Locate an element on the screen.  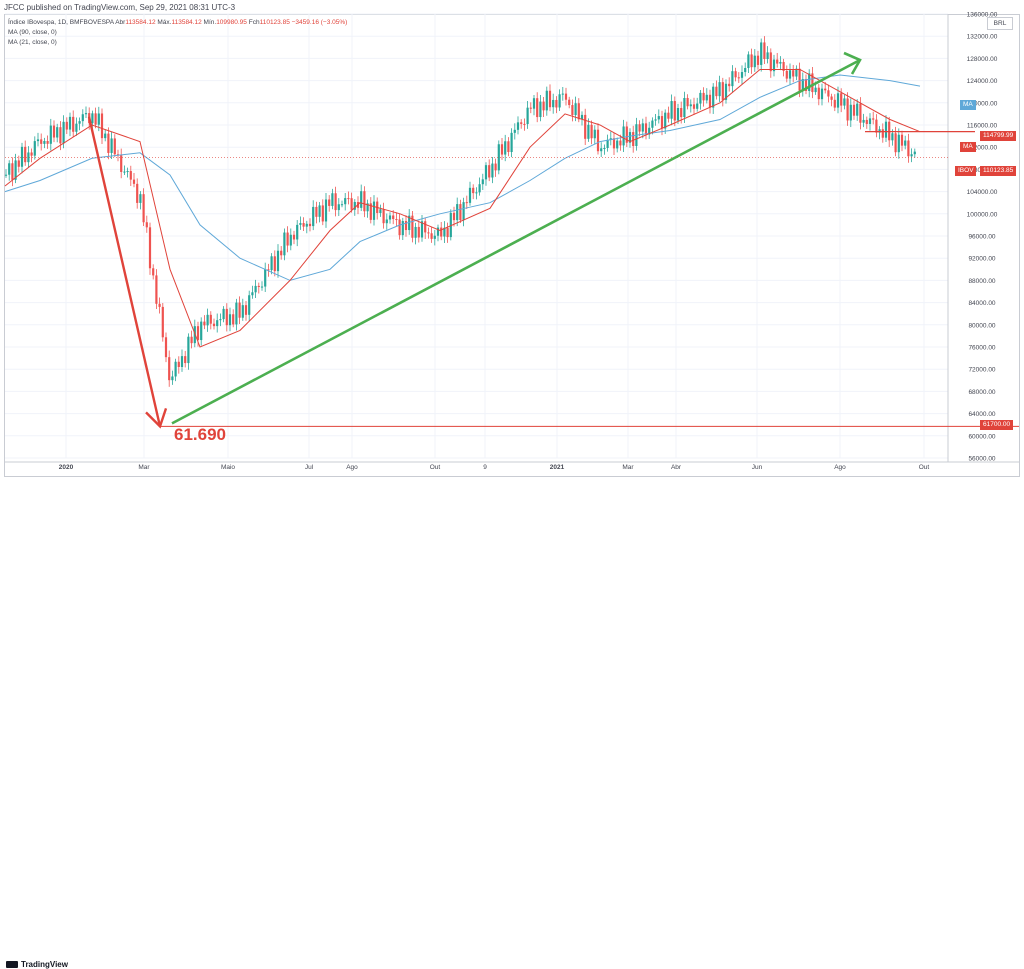
x-tick-label: Mar is located at coordinates (144, 467).